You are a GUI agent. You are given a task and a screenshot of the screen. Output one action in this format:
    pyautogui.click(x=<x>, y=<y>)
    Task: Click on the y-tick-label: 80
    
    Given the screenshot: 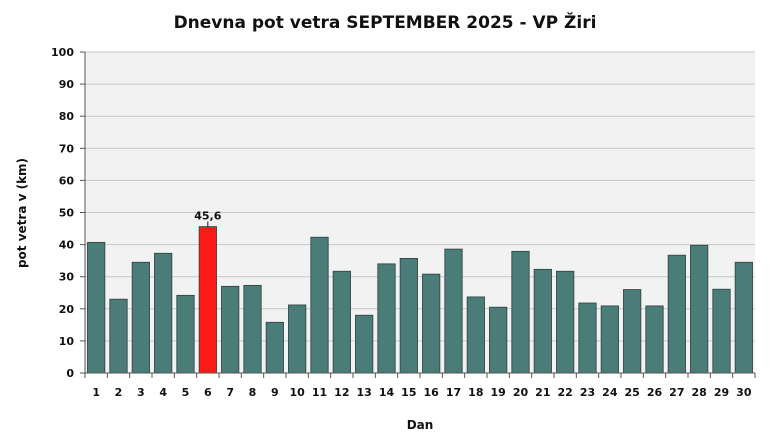 What is the action you would take?
    pyautogui.click(x=67, y=116)
    